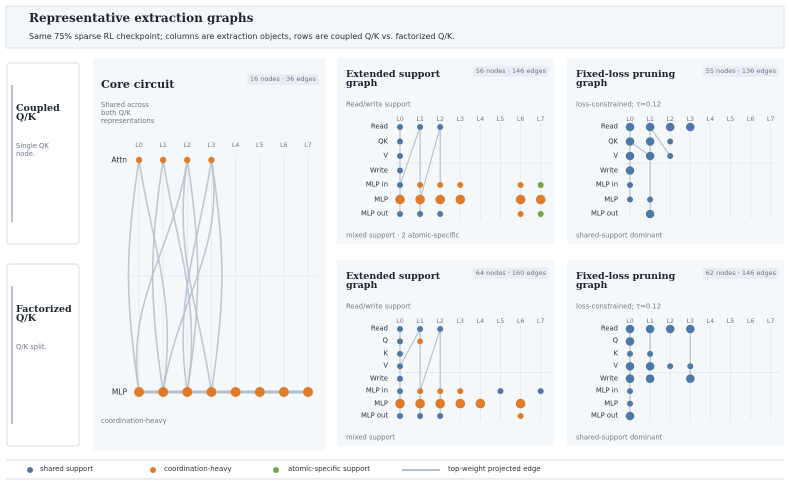  Describe the element at coordinates (385, 341) in the screenshot. I see `row-label: Q` at that location.